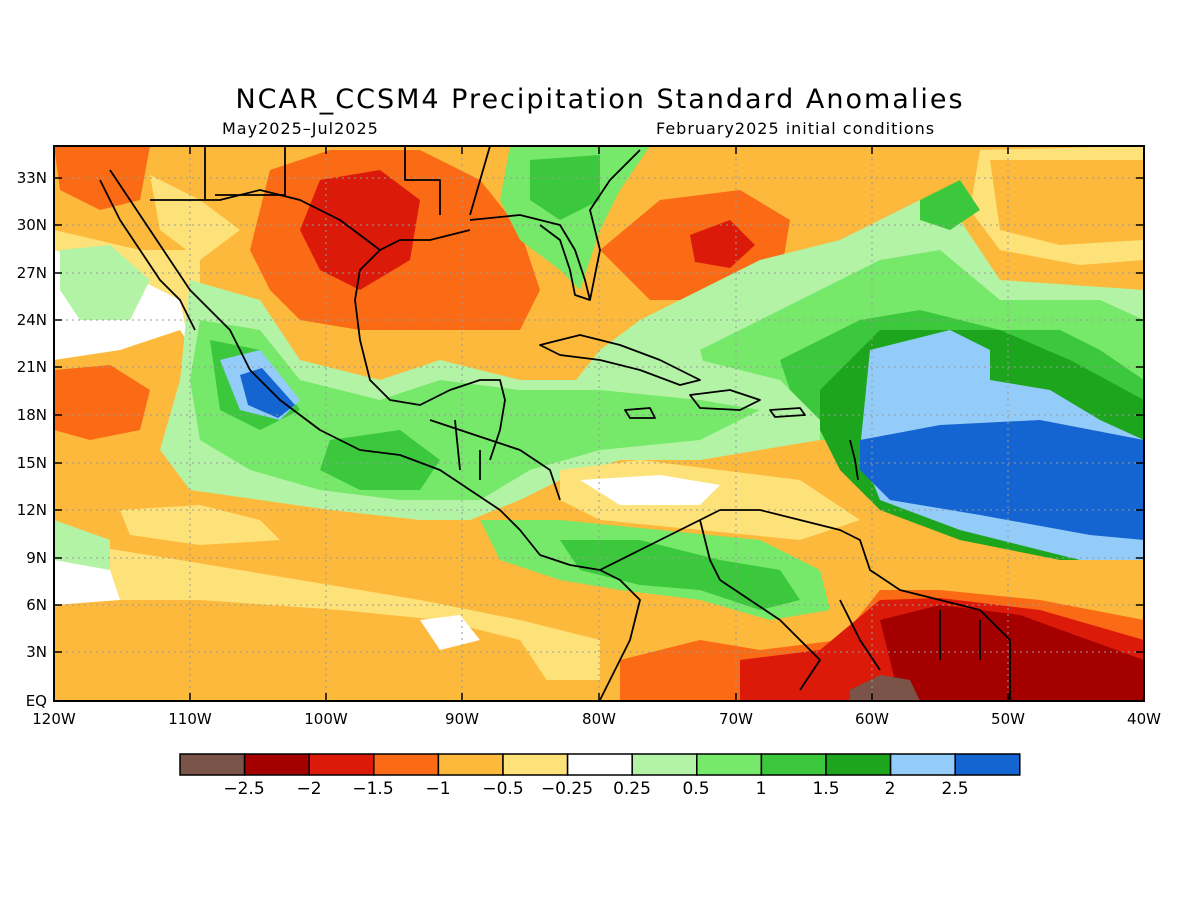  Describe the element at coordinates (695, 789) in the screenshot. I see `legend-label: 0.5` at that location.